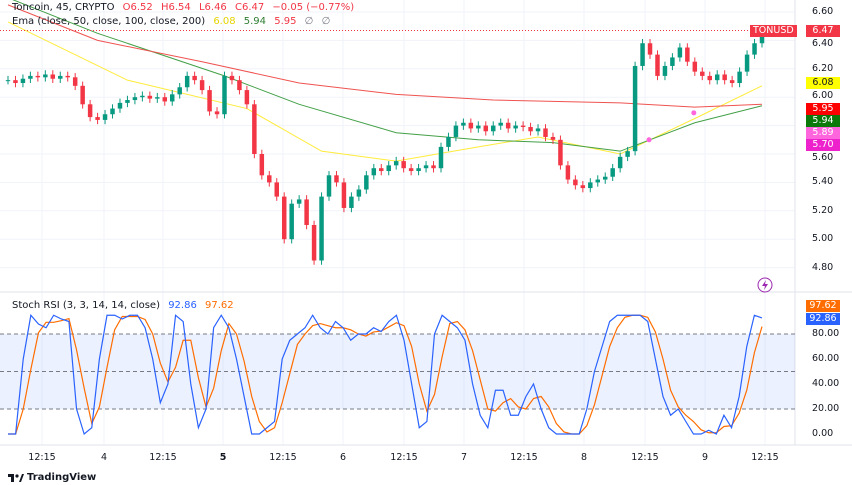 The width and height of the screenshot is (852, 485). Describe the element at coordinates (52, 477) in the screenshot. I see `tradingview-logo: TradingView` at that location.